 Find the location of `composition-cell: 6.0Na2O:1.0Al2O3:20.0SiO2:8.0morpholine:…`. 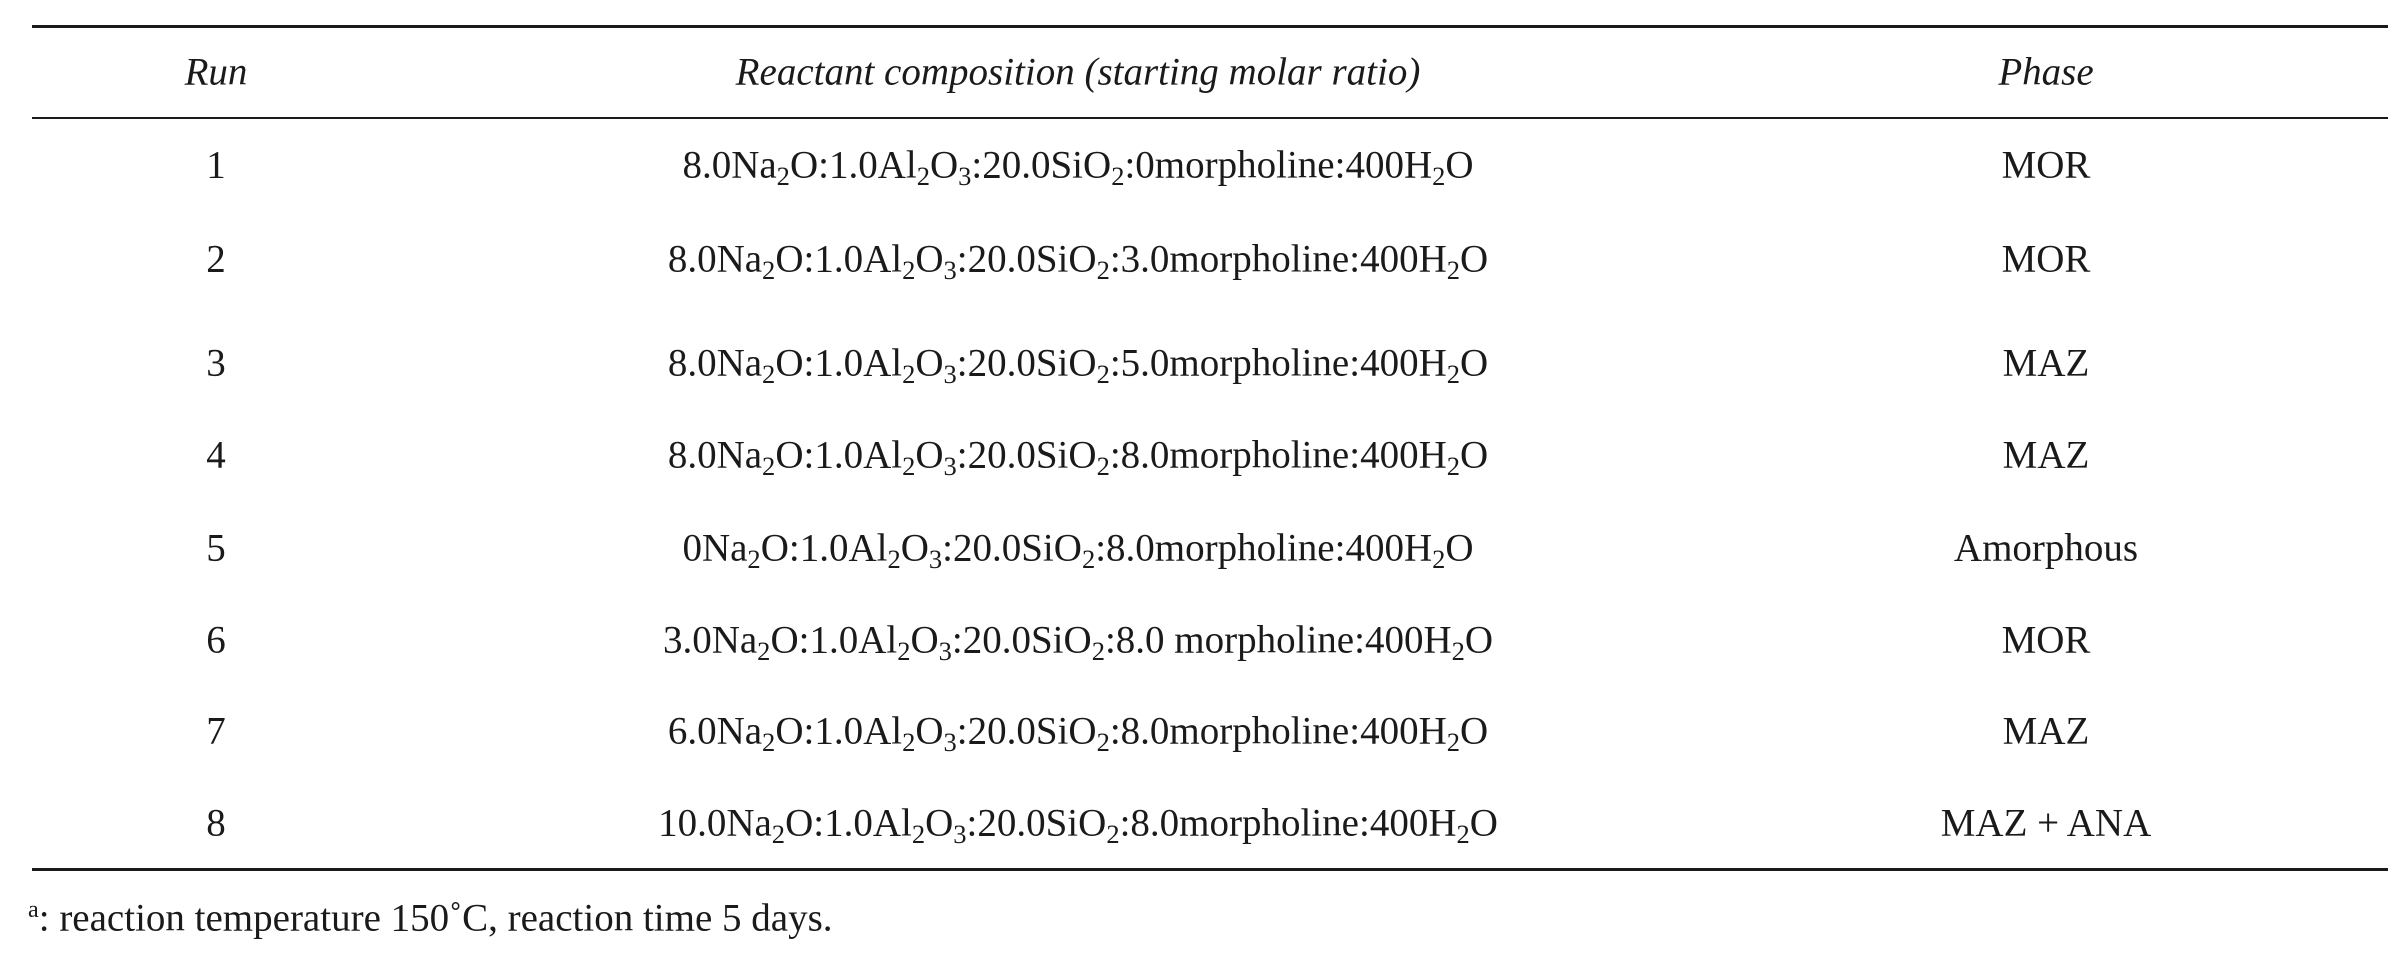

composition-cell: 6.0Na2O:1.0Al2O3:20.0SiO2:8.0morpholine:… is located at coordinates (1077, 732).